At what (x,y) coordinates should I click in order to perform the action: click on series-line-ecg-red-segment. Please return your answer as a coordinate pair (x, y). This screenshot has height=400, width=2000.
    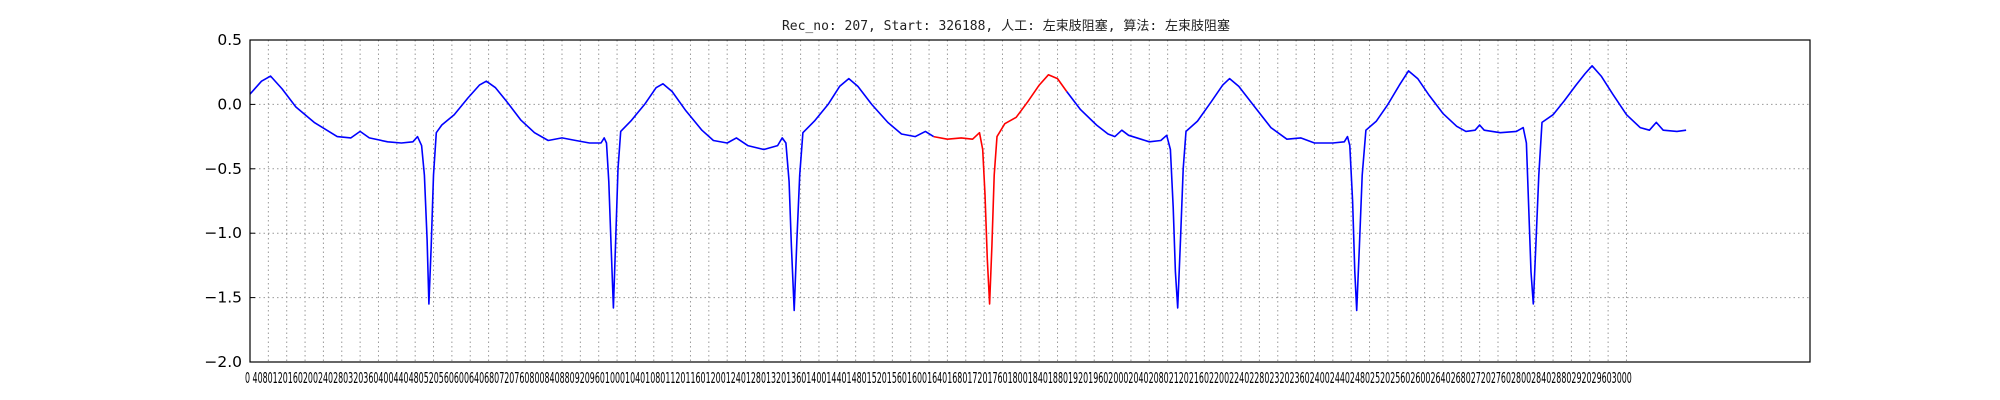
    Looking at the image, I should click on (1000, 189).